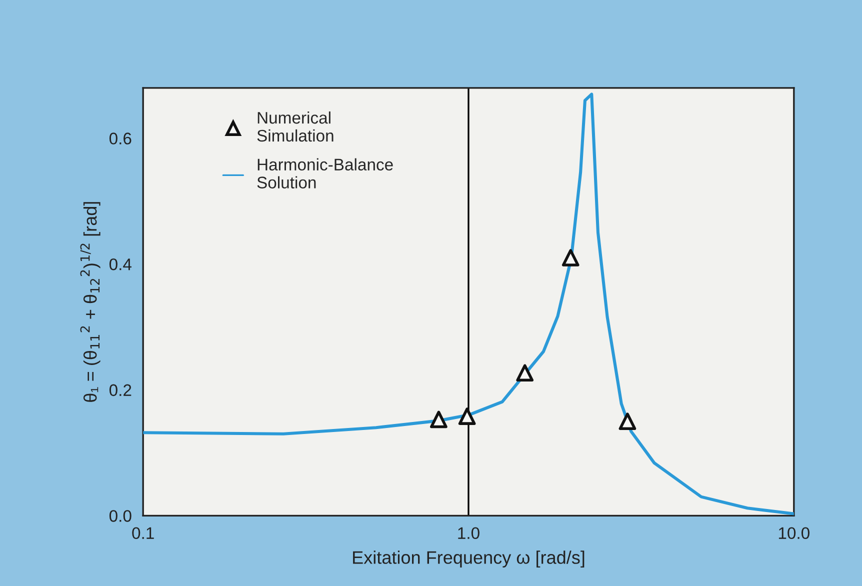  What do you see at coordinates (469, 533) in the screenshot?
I see `x-tick-label: 1.0` at bounding box center [469, 533].